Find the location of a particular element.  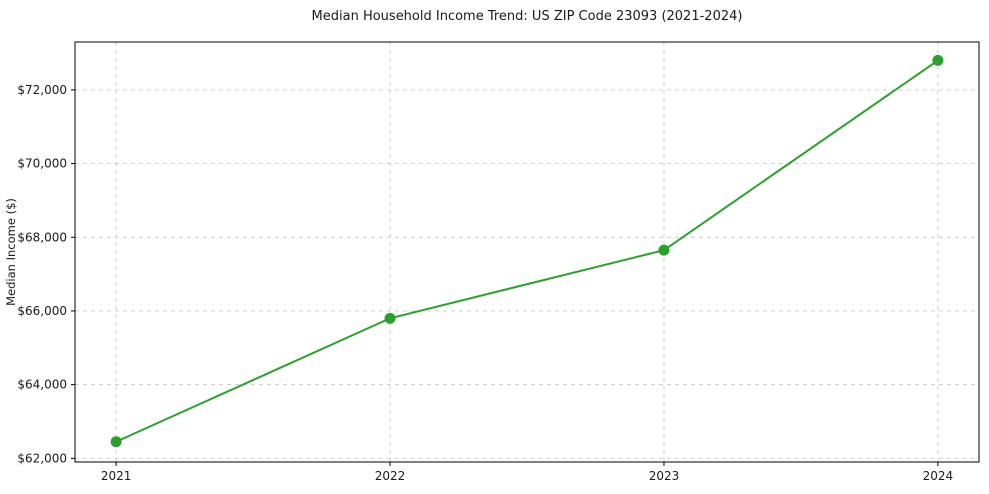

x-tick-label: 2021 is located at coordinates (116, 476).